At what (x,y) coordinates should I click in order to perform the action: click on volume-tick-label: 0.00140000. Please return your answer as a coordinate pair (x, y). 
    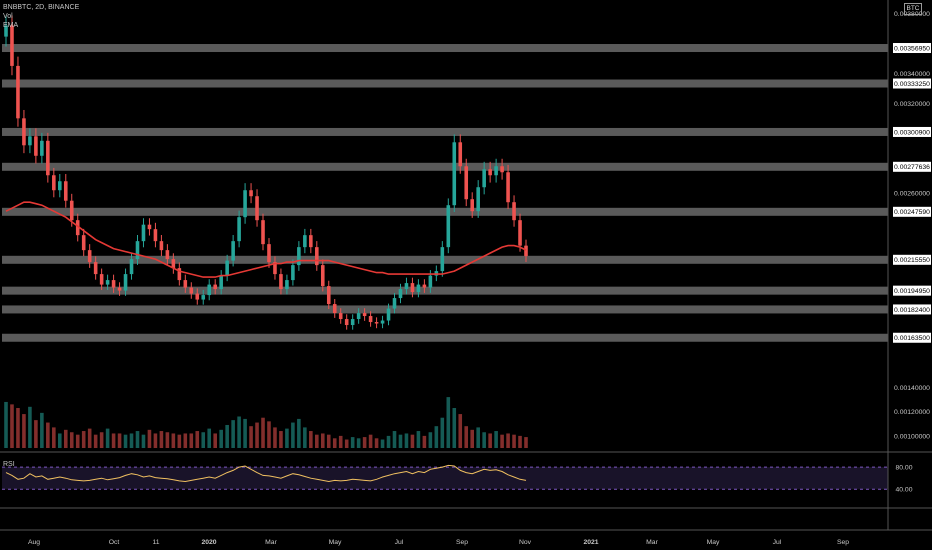
    Looking at the image, I should click on (912, 388).